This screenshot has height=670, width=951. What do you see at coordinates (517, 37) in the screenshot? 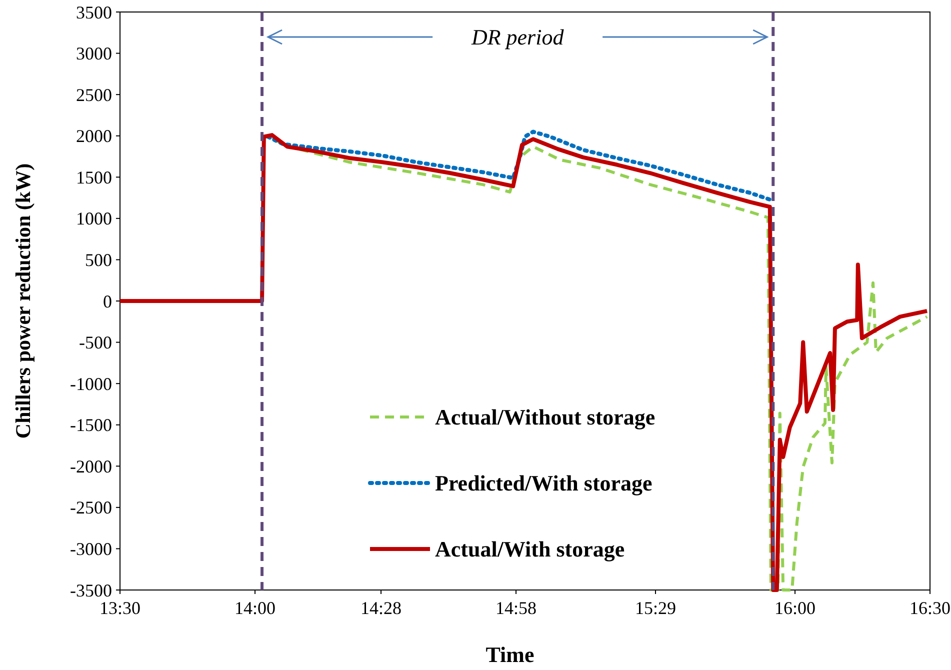
I see `annotation: DR period` at bounding box center [517, 37].